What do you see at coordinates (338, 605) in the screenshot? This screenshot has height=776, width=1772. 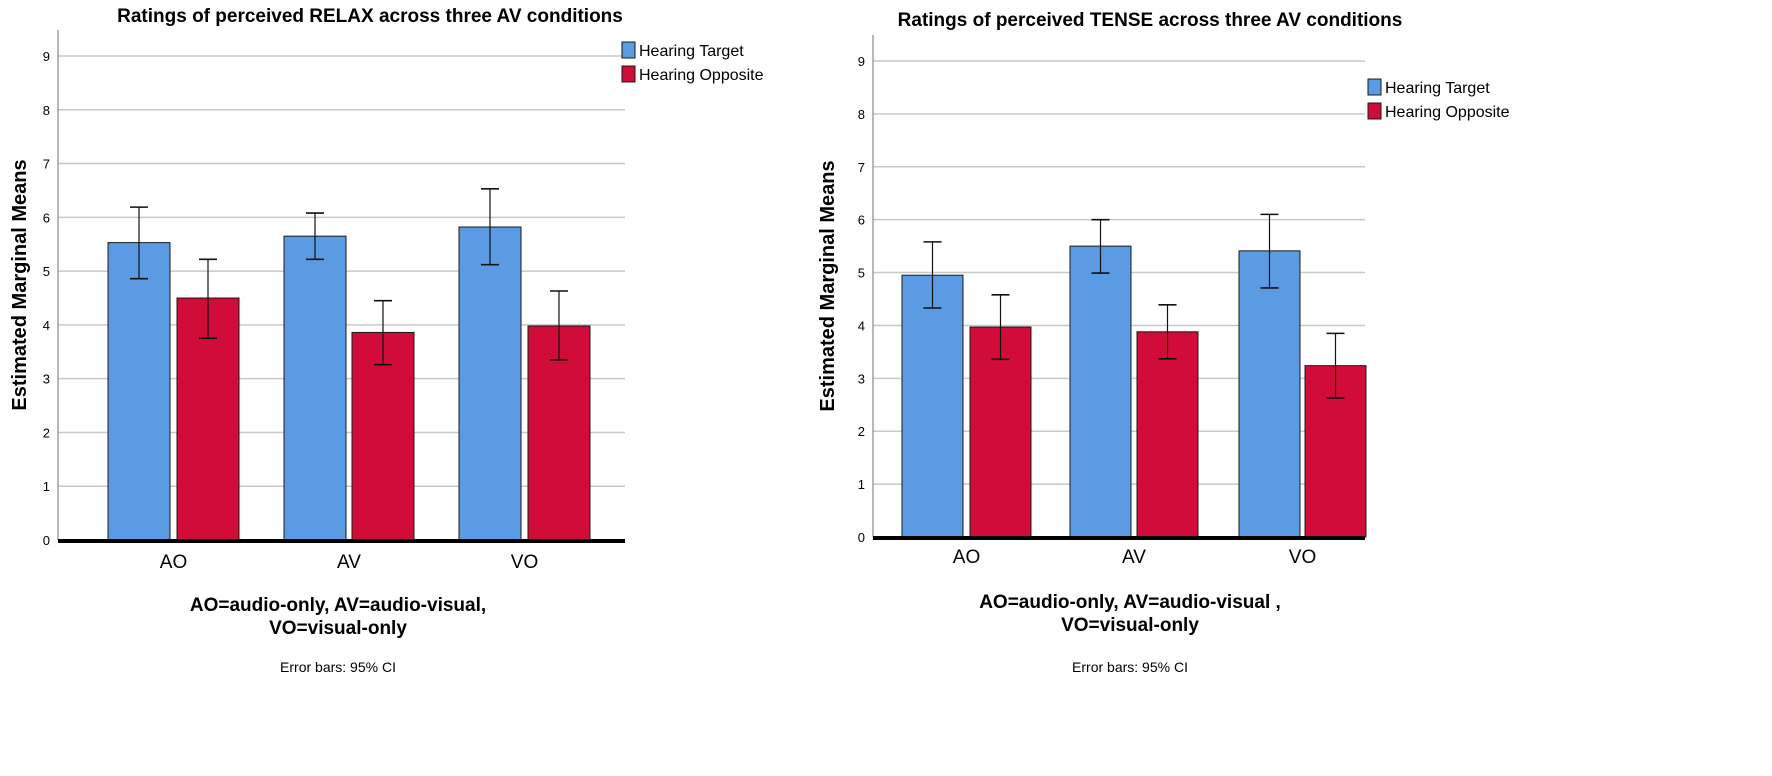 I see `x-axis-label: AO=audio-only, AV=audio-visual,` at bounding box center [338, 605].